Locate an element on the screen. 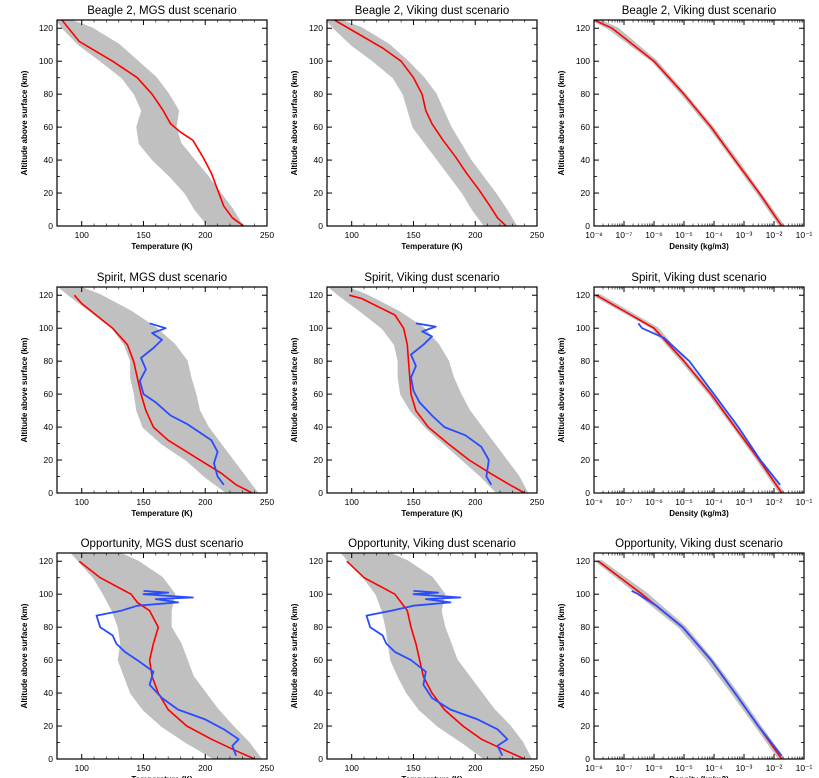  x-axis-label: Density (kg/m3) is located at coordinates (699, 776).